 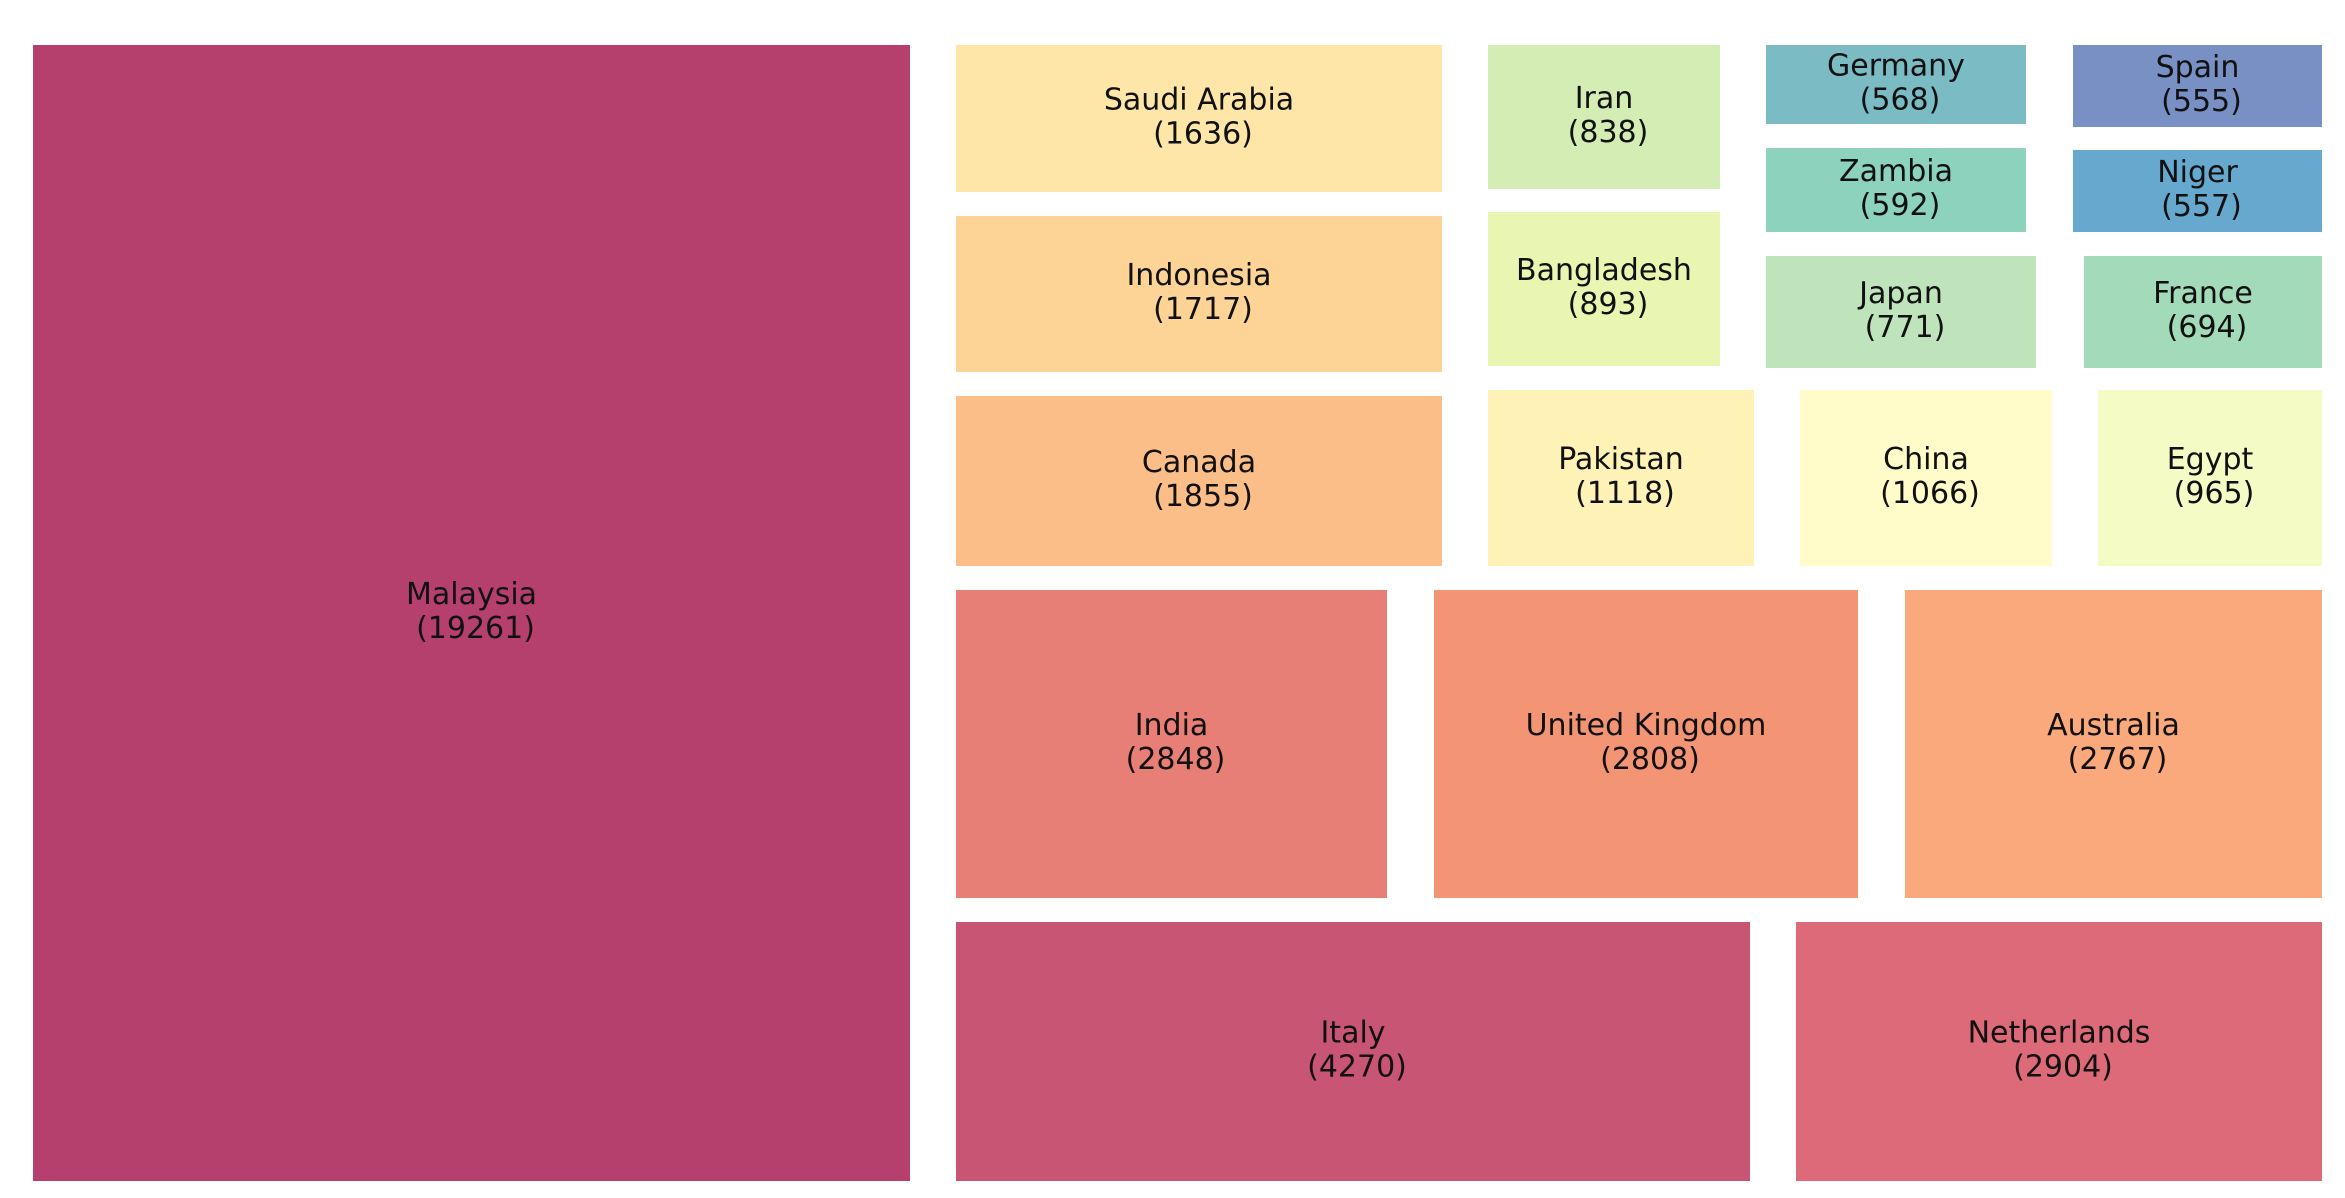 I want to click on tile-rect-india, so click(x=1171, y=744).